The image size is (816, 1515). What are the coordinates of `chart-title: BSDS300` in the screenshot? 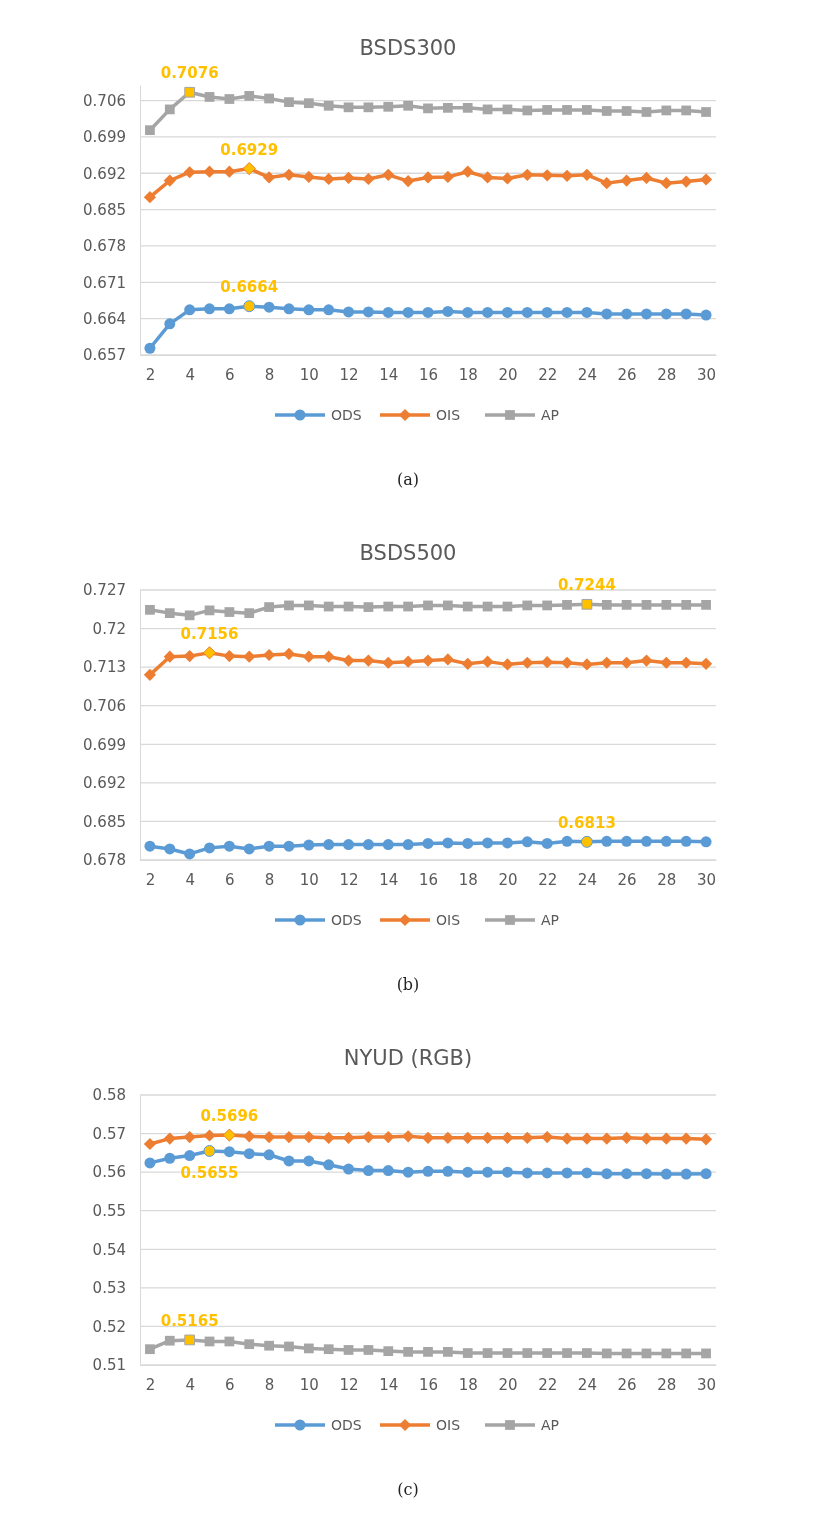 It's located at (408, 48).